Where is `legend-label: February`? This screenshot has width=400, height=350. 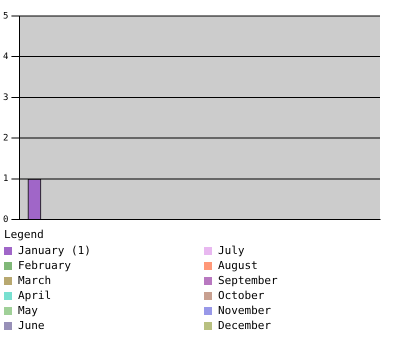 legend-label: February is located at coordinates (44, 265).